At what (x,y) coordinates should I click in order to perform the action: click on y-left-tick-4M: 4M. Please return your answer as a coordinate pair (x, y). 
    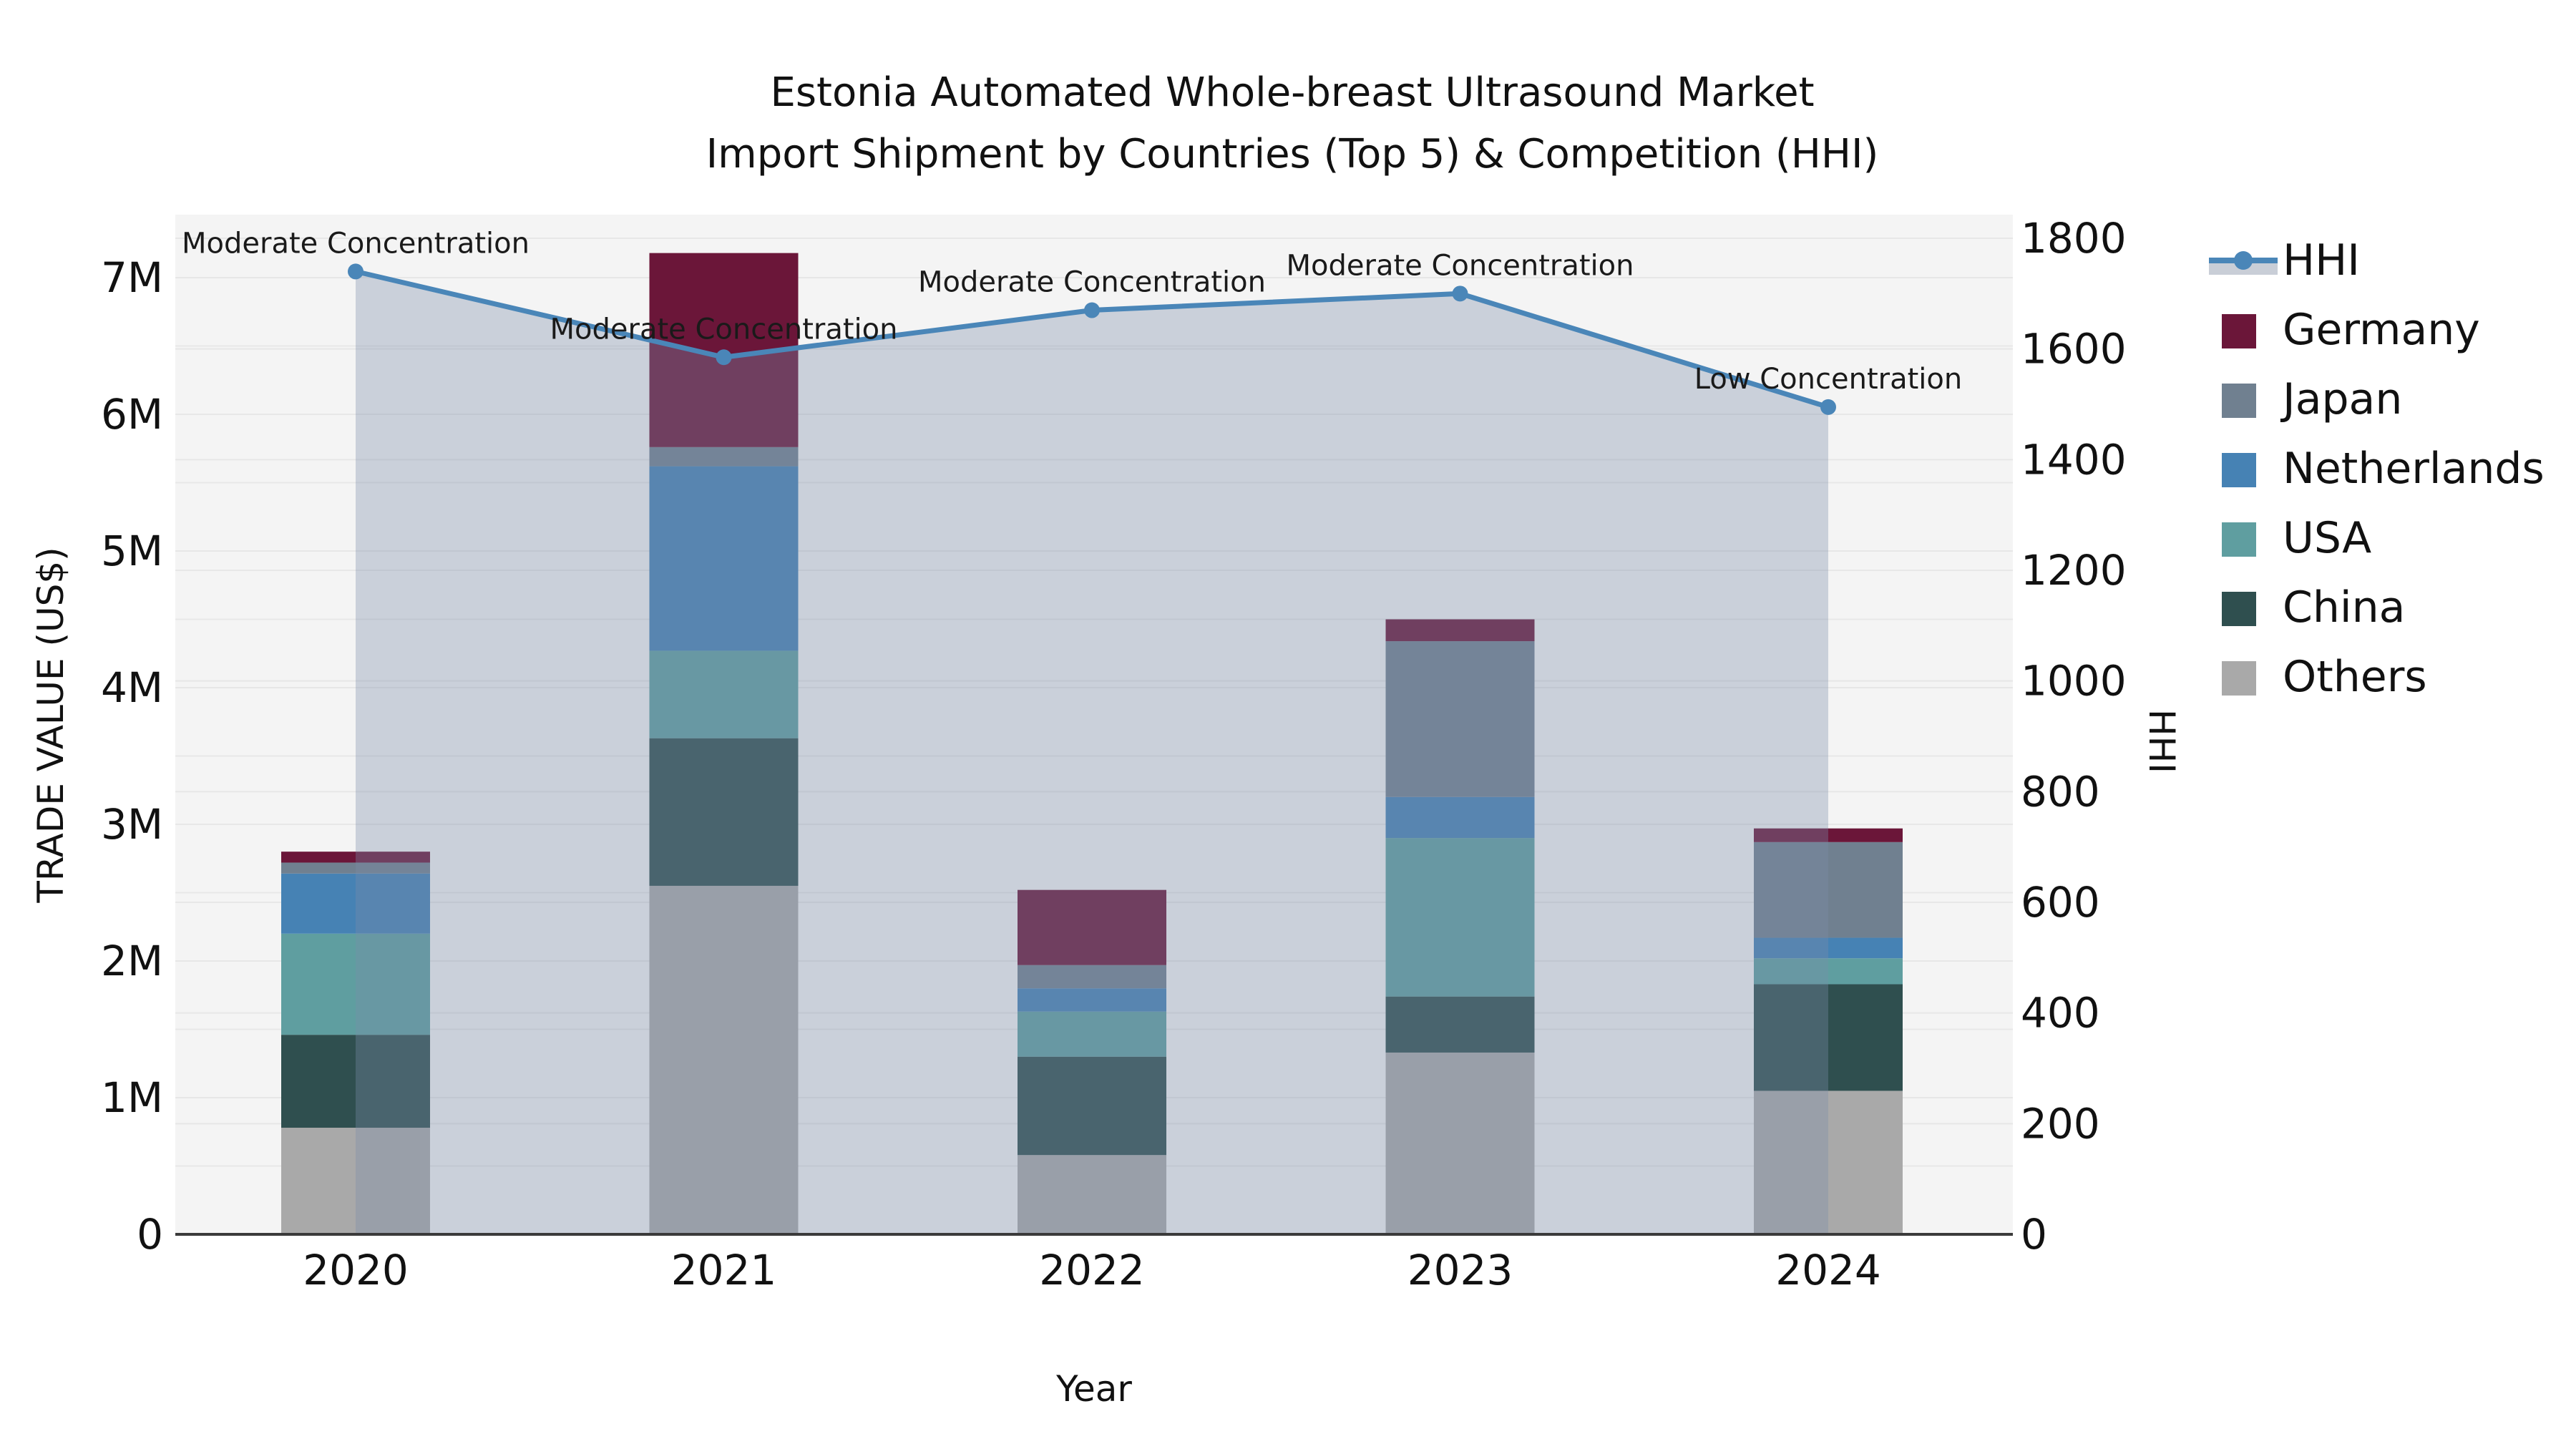
    Looking at the image, I should click on (132, 687).